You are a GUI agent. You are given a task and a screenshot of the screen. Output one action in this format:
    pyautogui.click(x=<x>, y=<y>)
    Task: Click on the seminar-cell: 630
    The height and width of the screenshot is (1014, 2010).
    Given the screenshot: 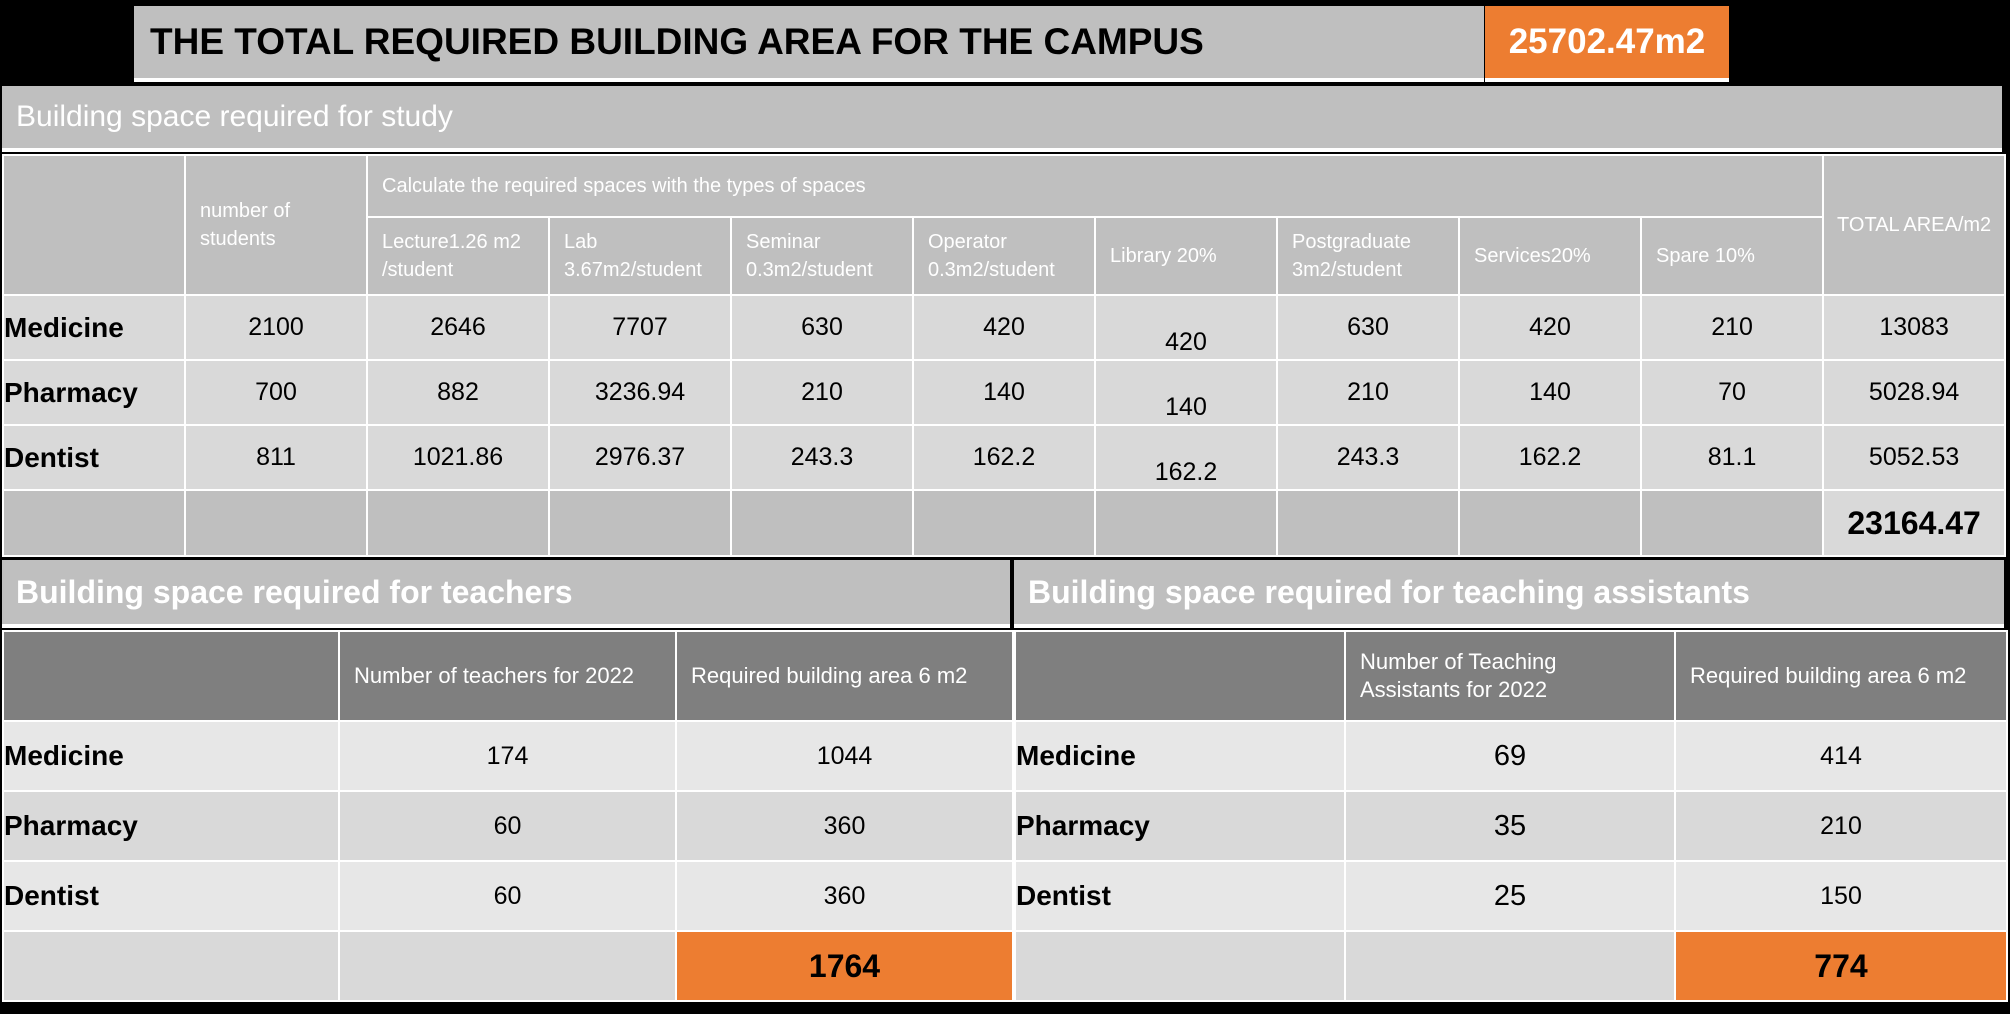 What is the action you would take?
    pyautogui.click(x=822, y=327)
    